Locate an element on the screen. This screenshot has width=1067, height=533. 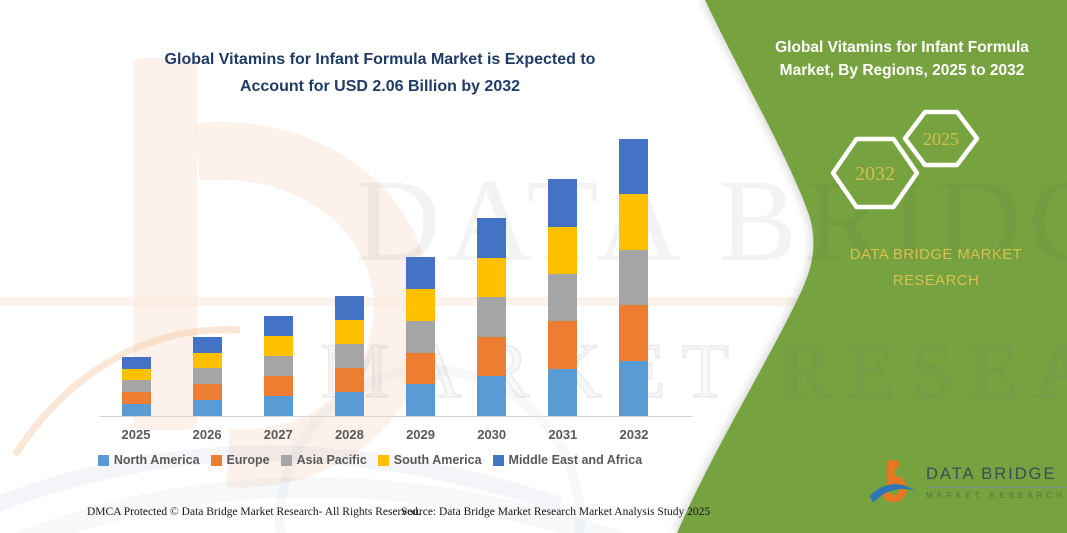
bar-segment-2028-middle-east-and-africa is located at coordinates (349, 308).